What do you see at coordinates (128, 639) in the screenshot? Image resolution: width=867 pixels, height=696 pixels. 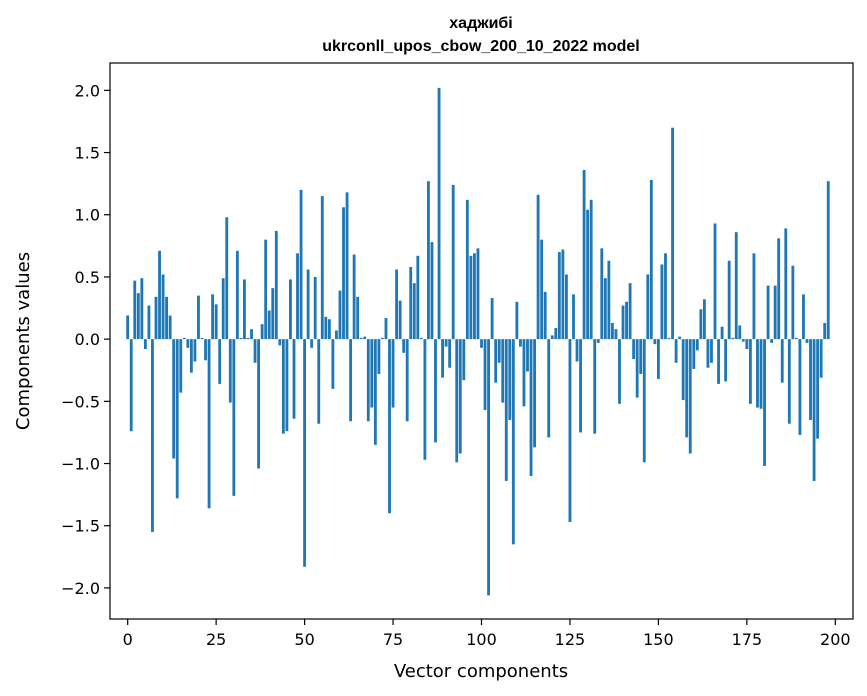 I see `x-tick-label: 0` at bounding box center [128, 639].